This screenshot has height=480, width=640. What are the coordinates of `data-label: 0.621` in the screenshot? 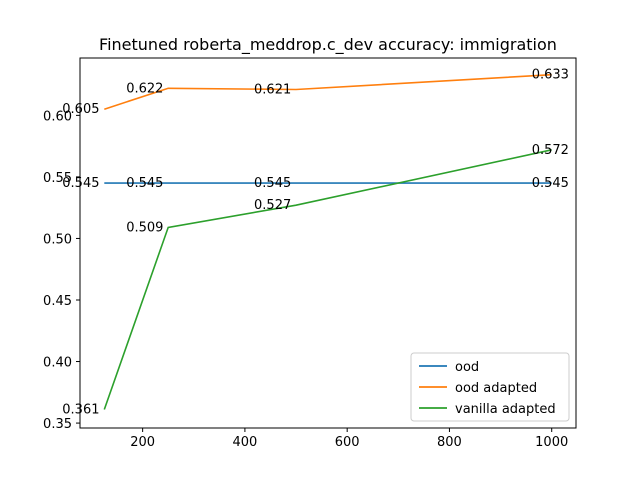 It's located at (272, 90).